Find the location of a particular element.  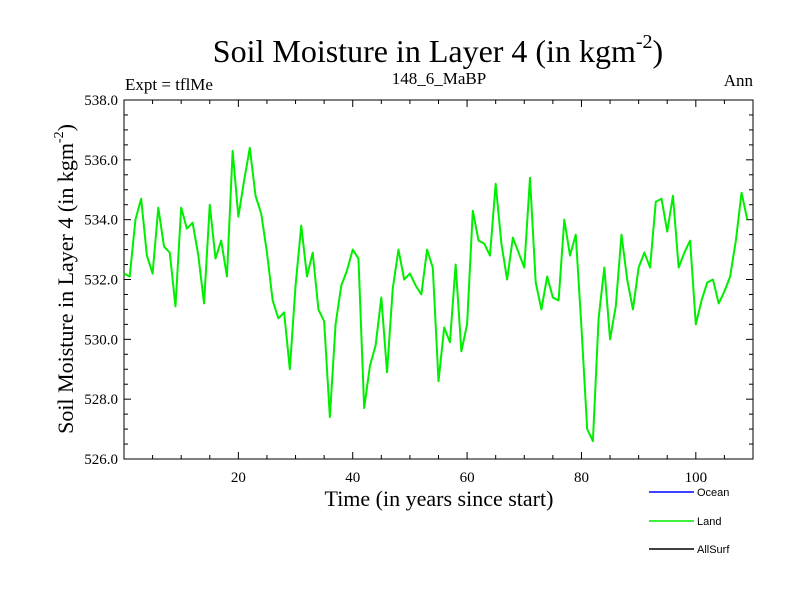

y-tick-label: 532.0 is located at coordinates (101, 281).